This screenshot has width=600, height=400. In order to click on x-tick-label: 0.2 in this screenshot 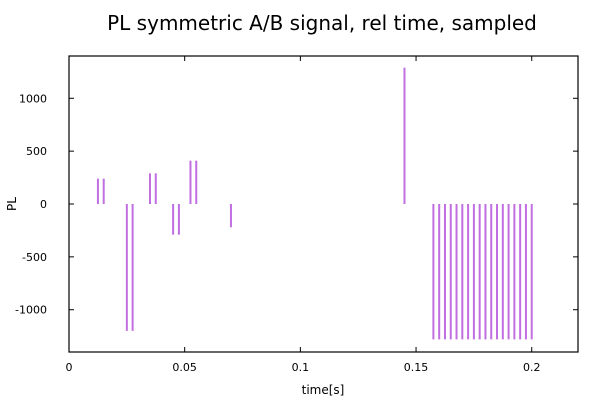, I will do `click(532, 367)`.